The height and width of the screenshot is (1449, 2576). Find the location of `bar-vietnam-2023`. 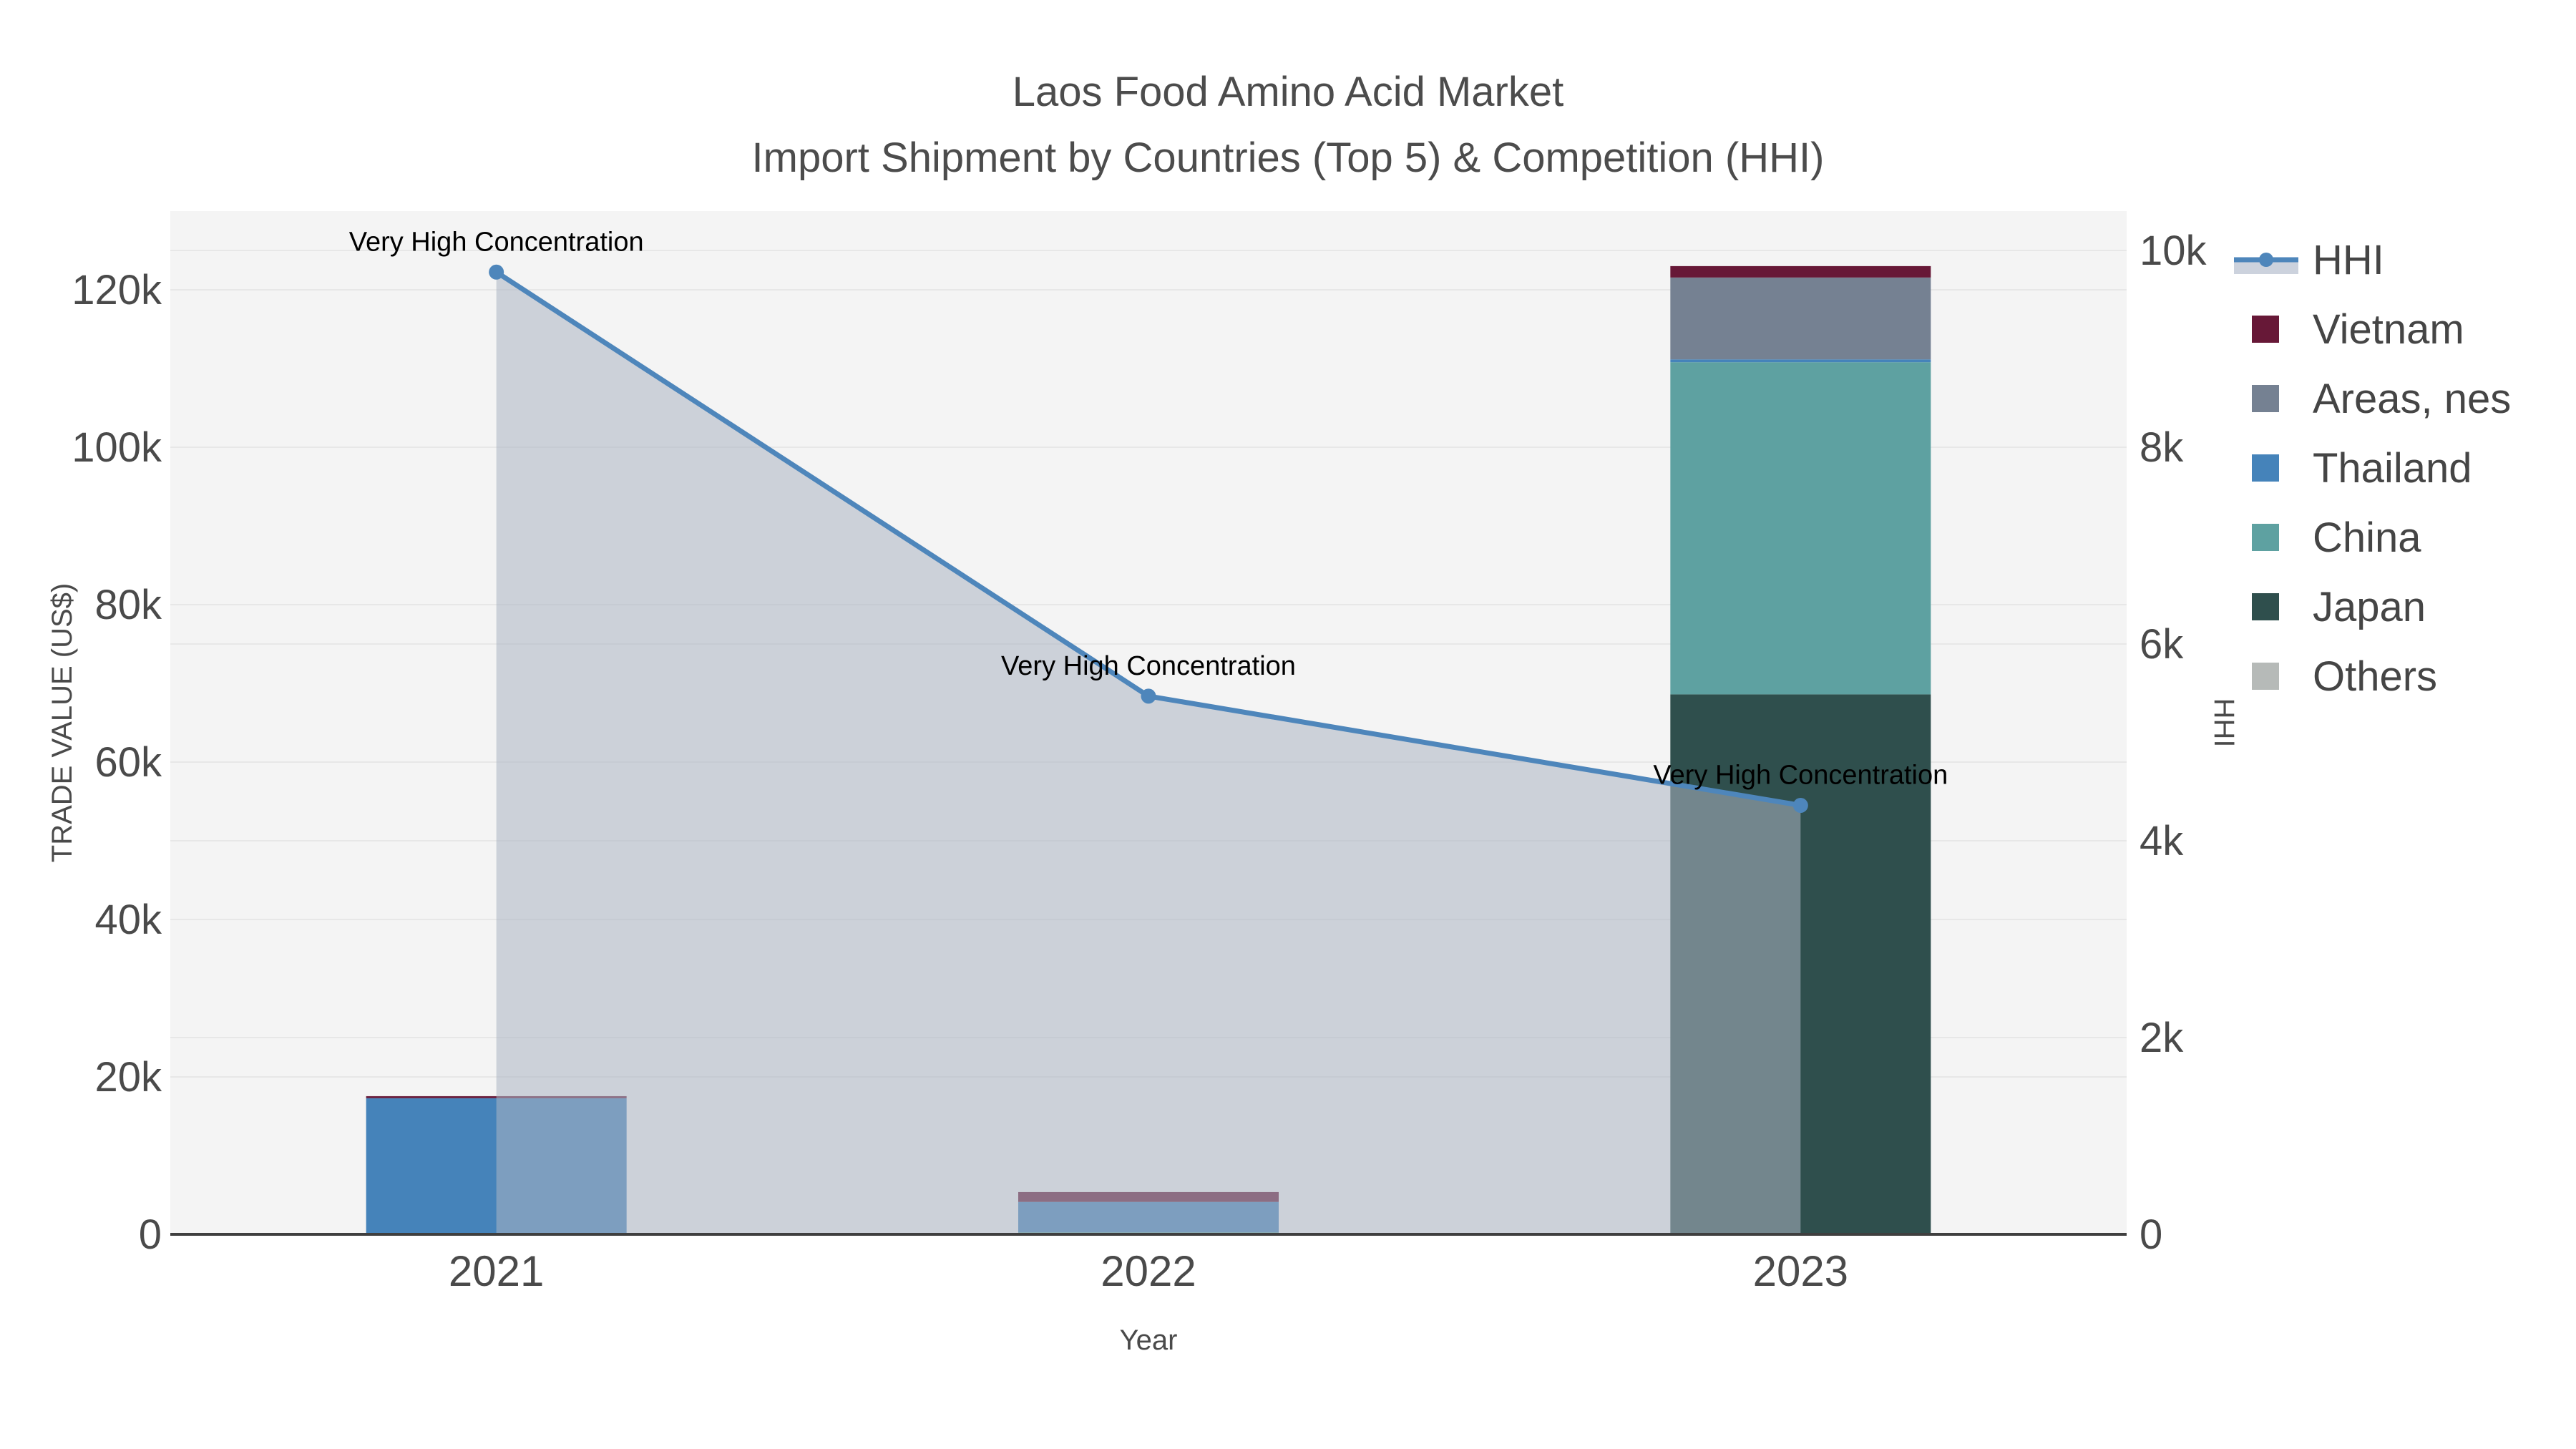

bar-vietnam-2023 is located at coordinates (1800, 271).